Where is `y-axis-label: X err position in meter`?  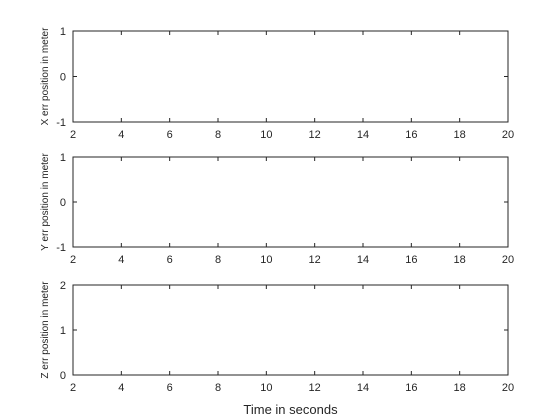
y-axis-label: X err position in meter is located at coordinates (45, 76).